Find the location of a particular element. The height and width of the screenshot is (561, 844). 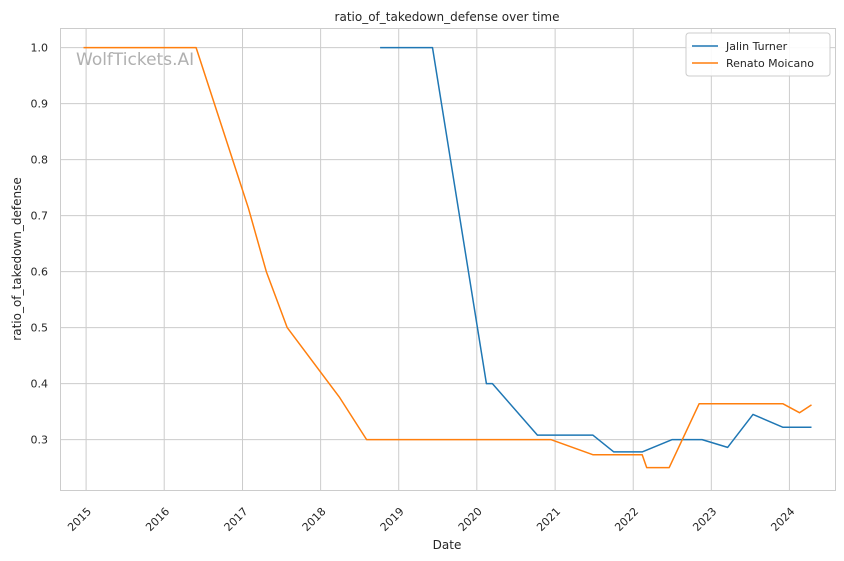

y-tick-label: 0.5 is located at coordinates (40, 328).